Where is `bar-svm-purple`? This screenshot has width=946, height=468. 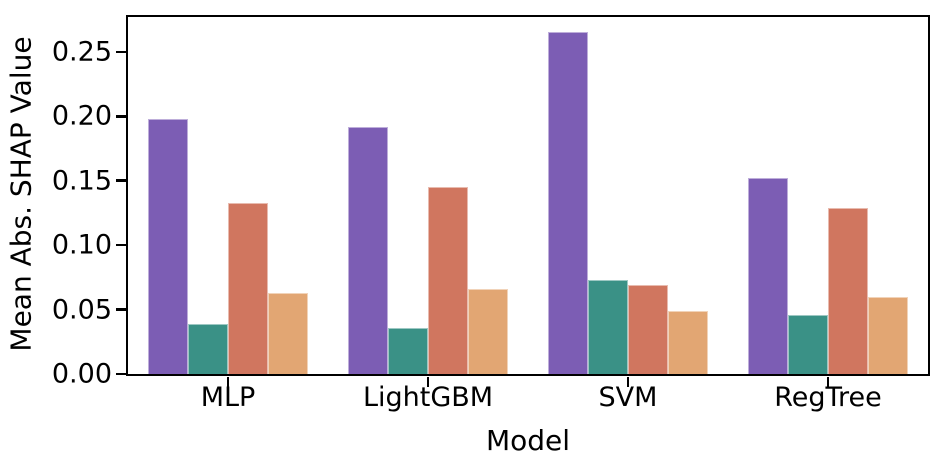
bar-svm-purple is located at coordinates (568, 203).